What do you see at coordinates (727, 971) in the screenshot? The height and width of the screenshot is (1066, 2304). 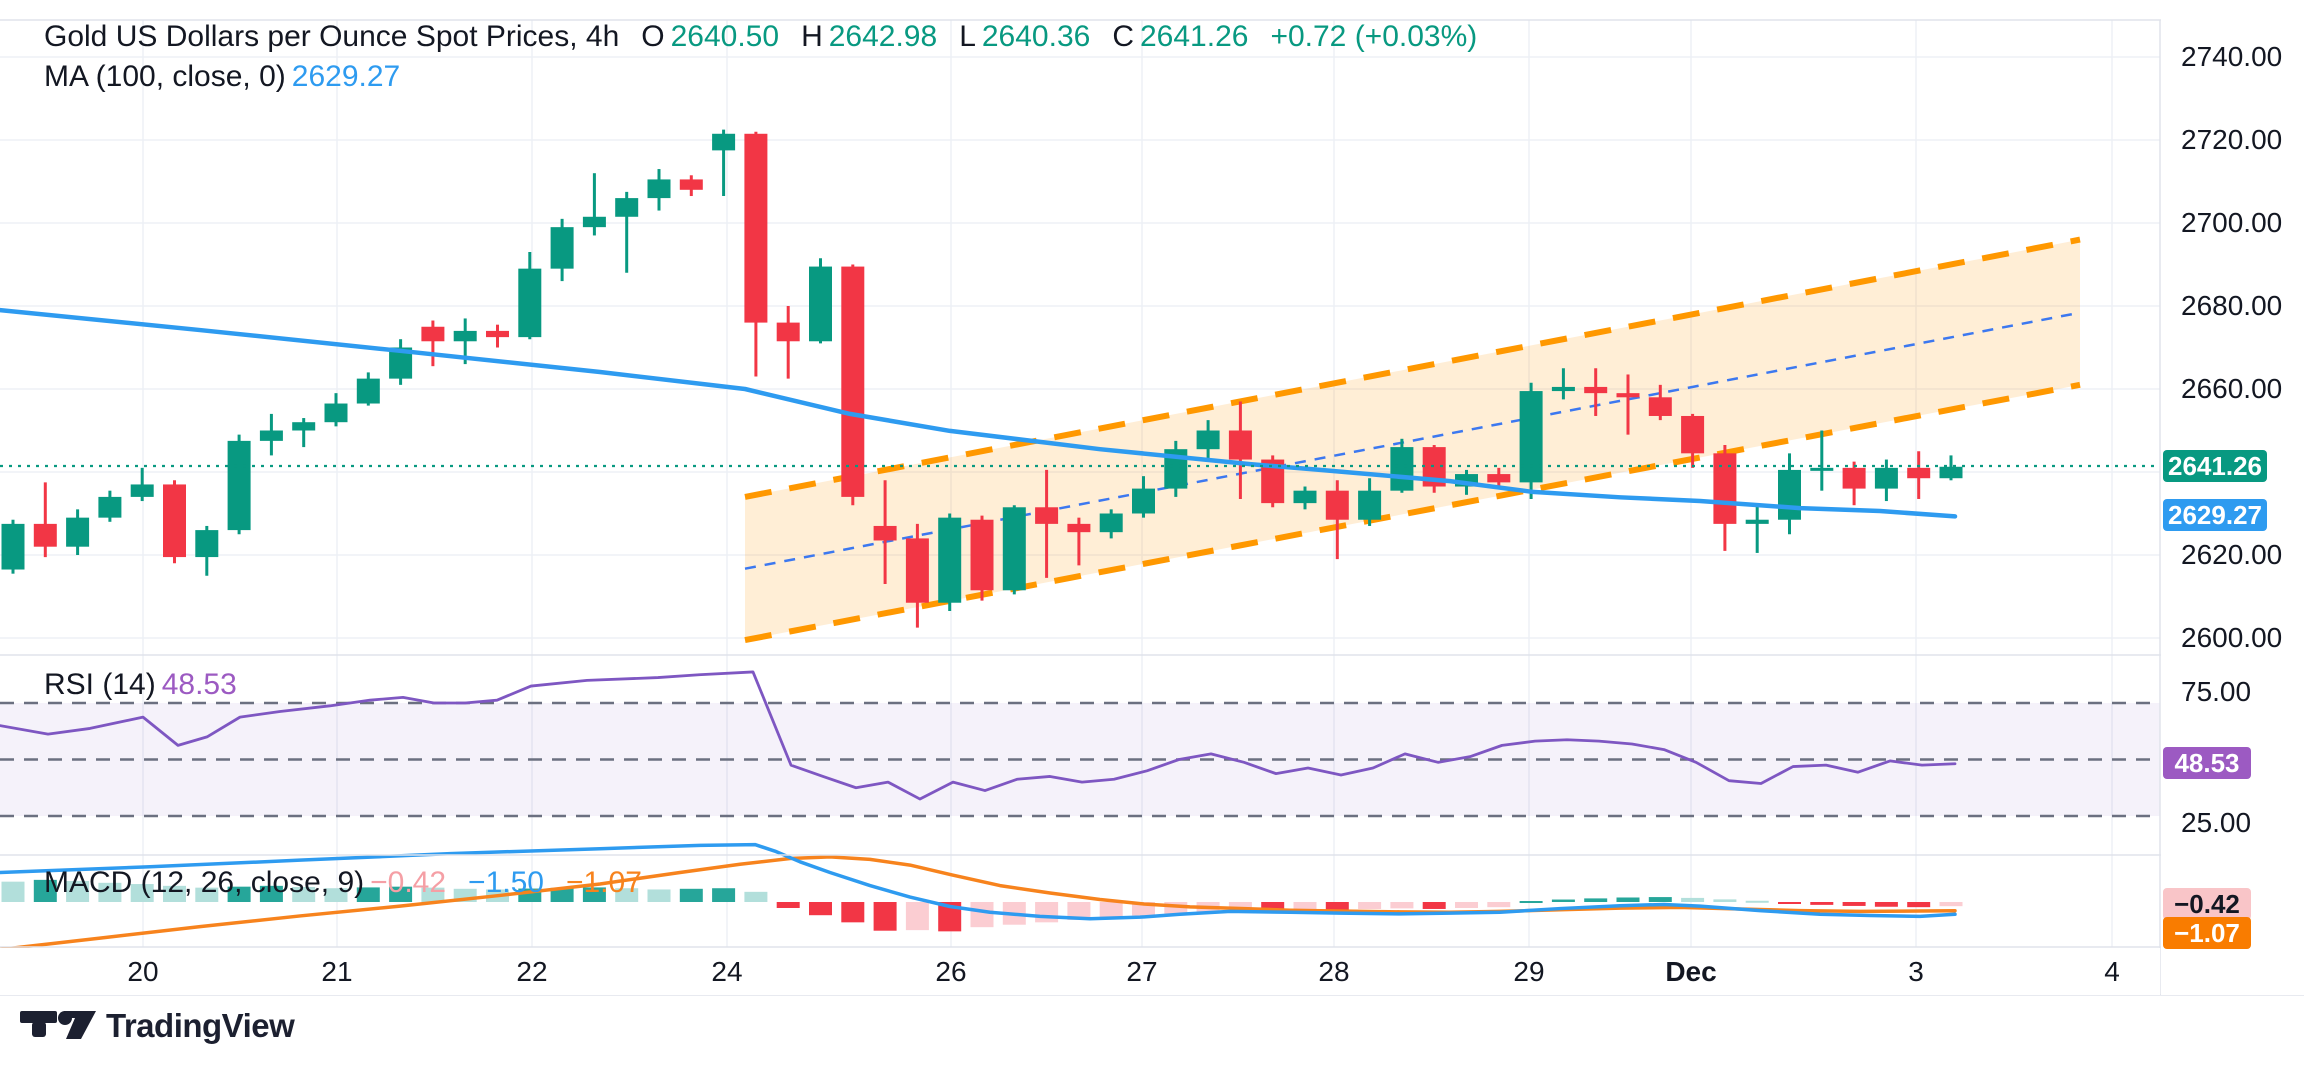 I see `time-tick-label: 24` at bounding box center [727, 971].